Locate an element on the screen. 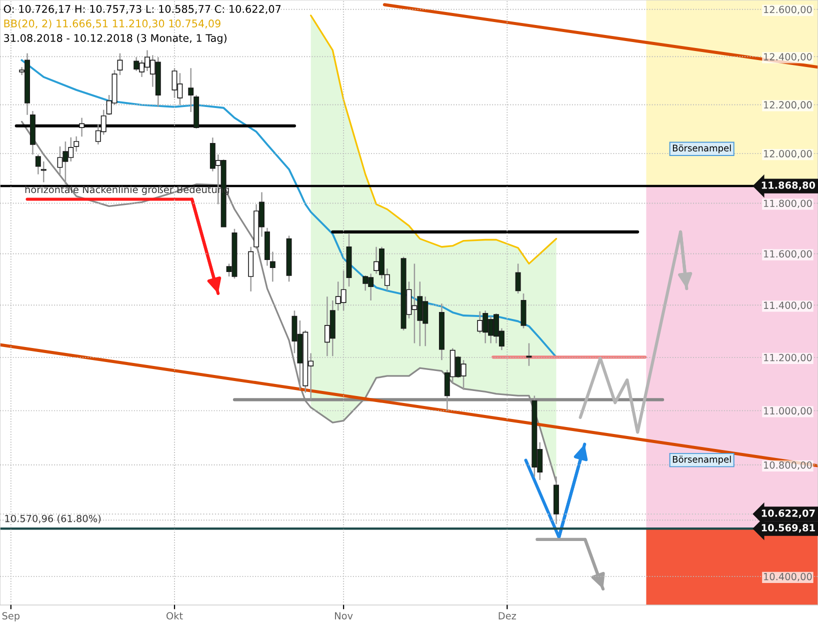 The height and width of the screenshot is (632, 818). x-tick-label: Okt is located at coordinates (174, 616).